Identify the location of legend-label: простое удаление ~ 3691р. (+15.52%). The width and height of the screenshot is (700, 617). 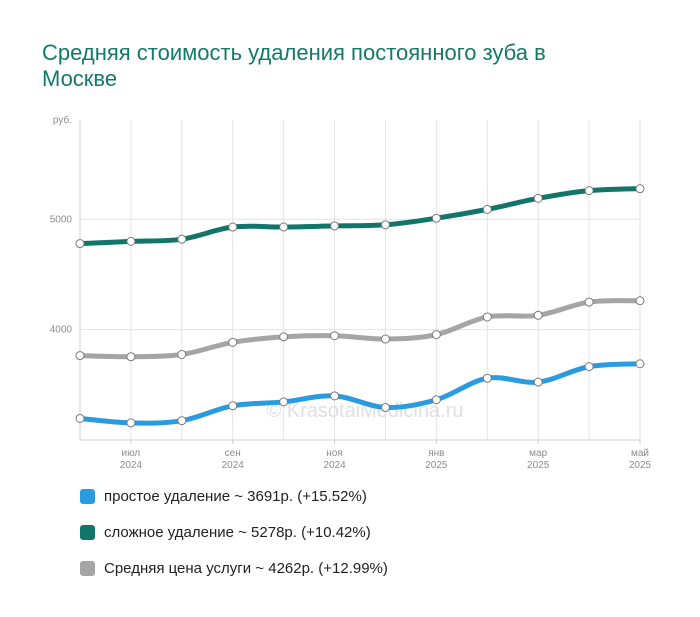
(235, 496).